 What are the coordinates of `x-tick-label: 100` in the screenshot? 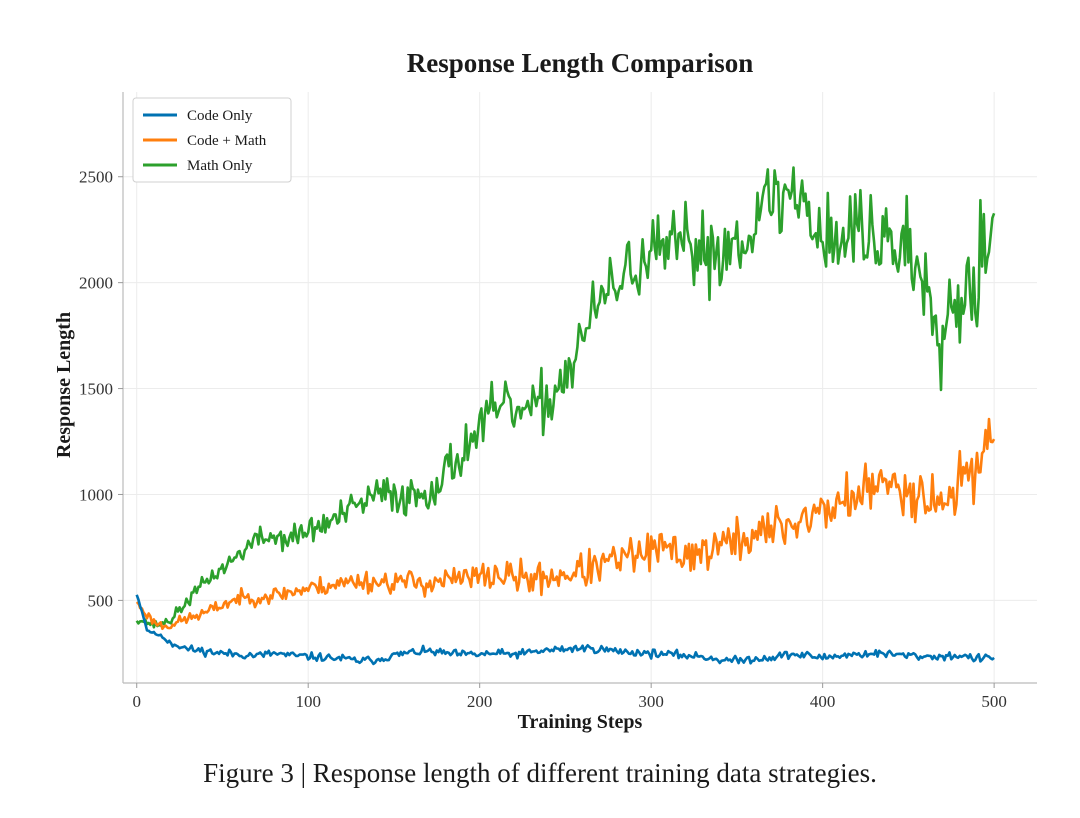 It's located at (308, 701).